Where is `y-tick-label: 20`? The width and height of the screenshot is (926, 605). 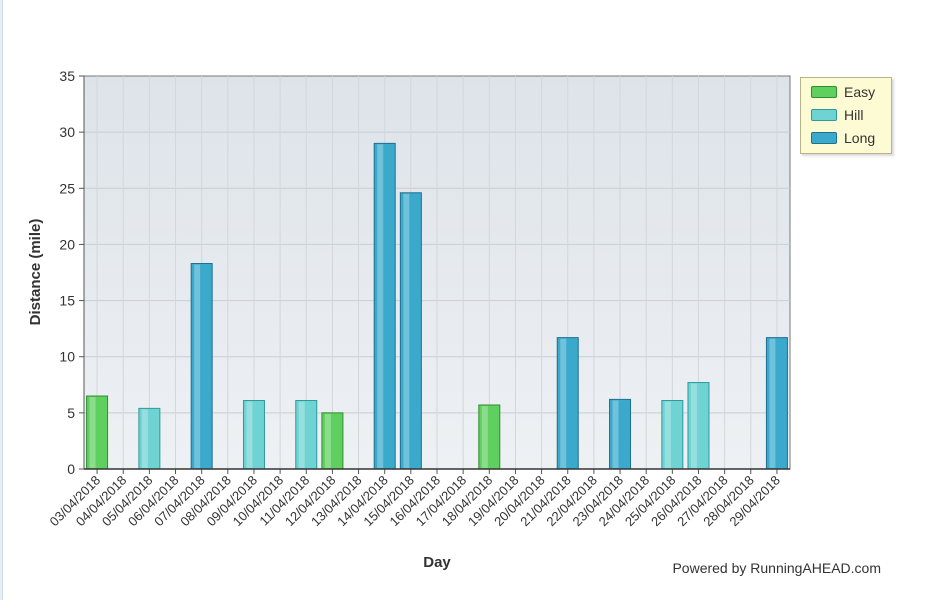
y-tick-label: 20 is located at coordinates (67, 244).